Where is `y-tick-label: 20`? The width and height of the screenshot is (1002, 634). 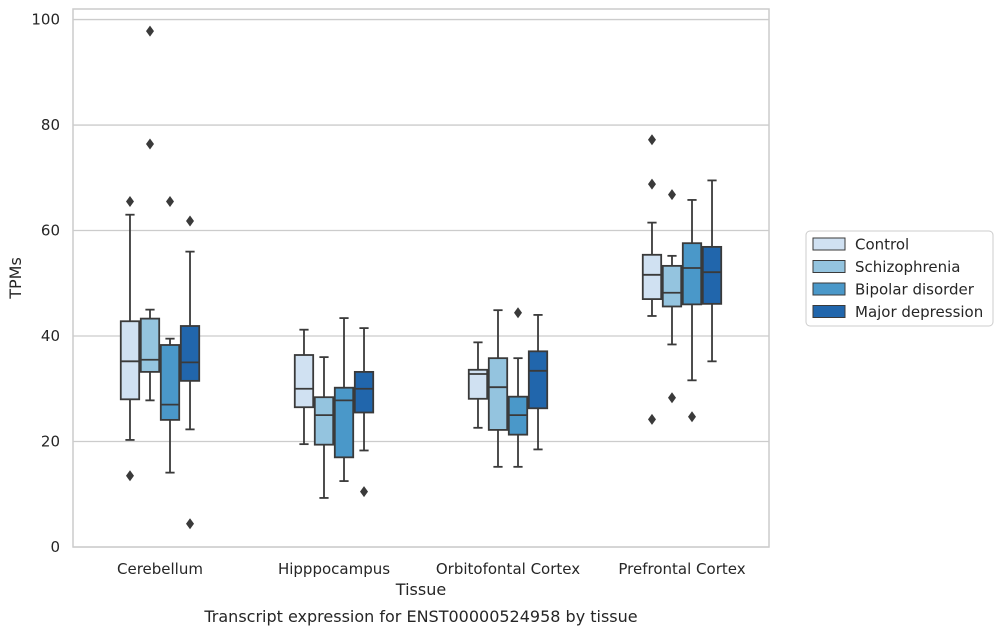 y-tick-label: 20 is located at coordinates (50, 442).